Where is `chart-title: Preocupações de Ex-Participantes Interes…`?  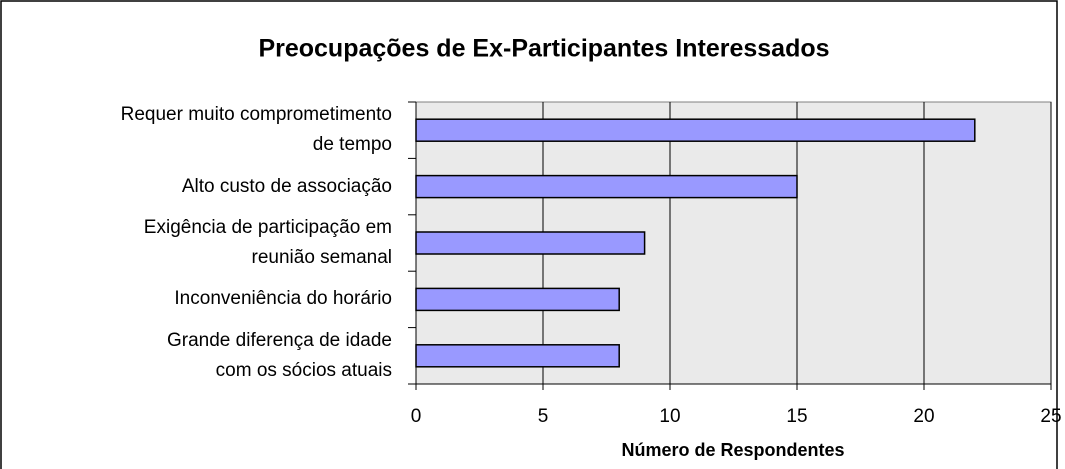 chart-title: Preocupações de Ex-Participantes Interes… is located at coordinates (543, 49).